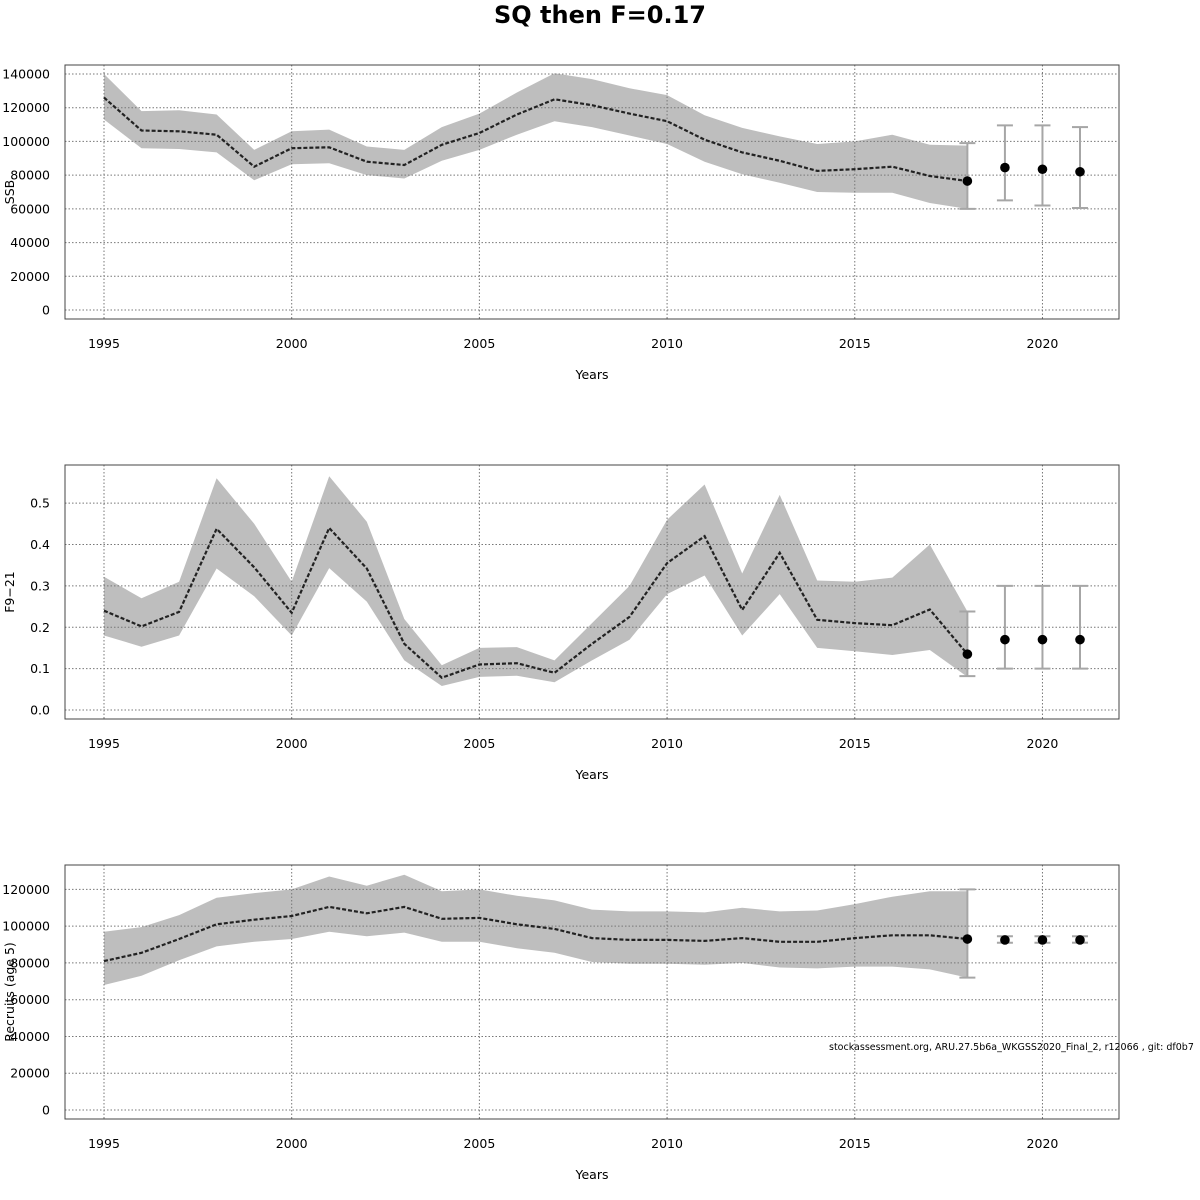 The image size is (1200, 1200). I want to click on ssb-xtick-label: 2005, so click(479, 343).